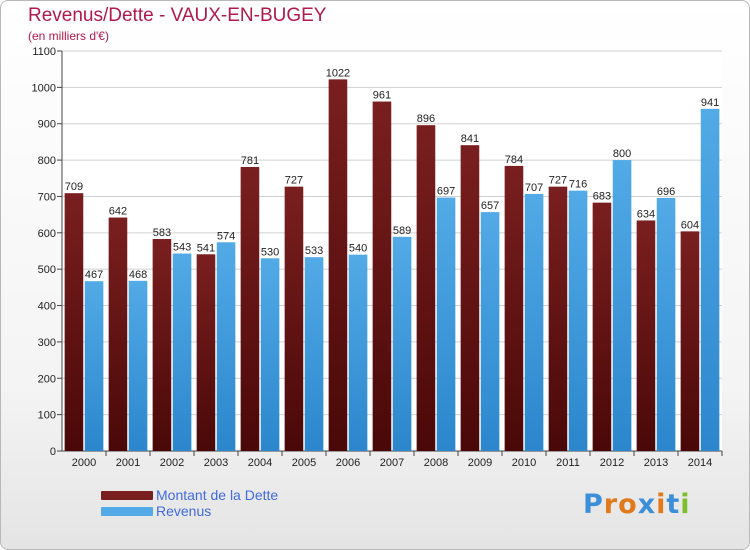 The width and height of the screenshot is (750, 550). What do you see at coordinates (47, 125) in the screenshot?
I see `y-tick-label: 900` at bounding box center [47, 125].